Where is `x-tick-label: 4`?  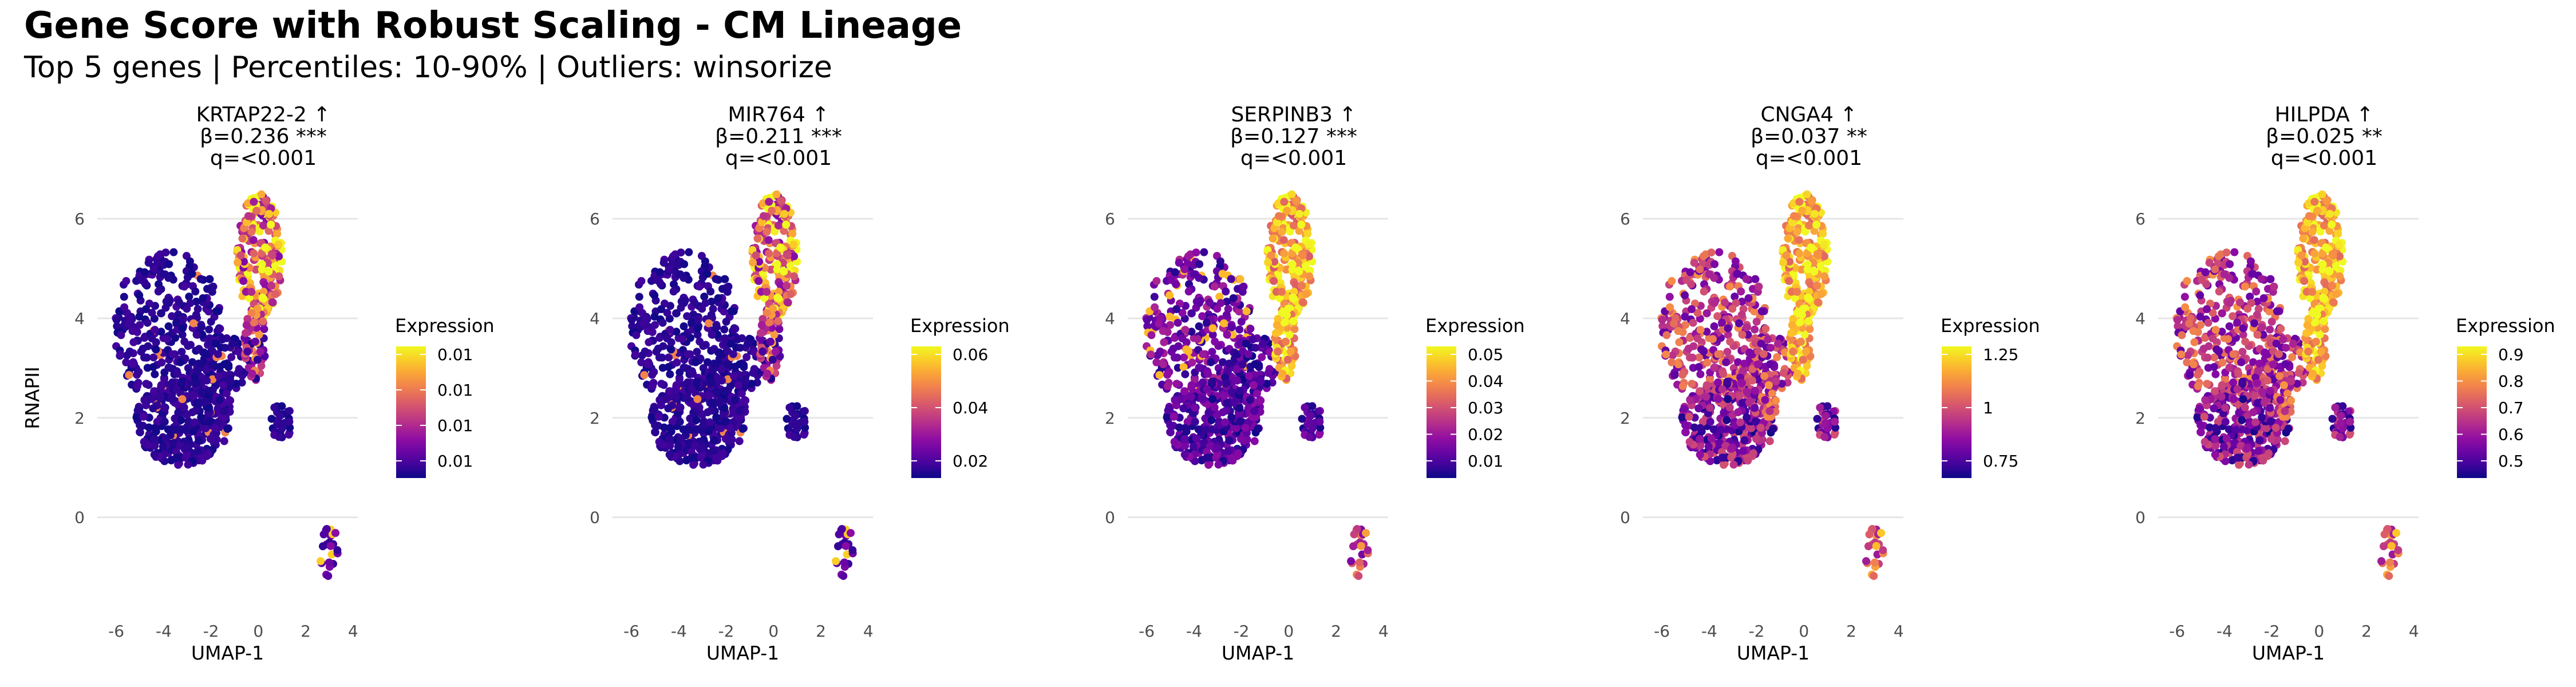 x-tick-label: 4 is located at coordinates (1899, 631).